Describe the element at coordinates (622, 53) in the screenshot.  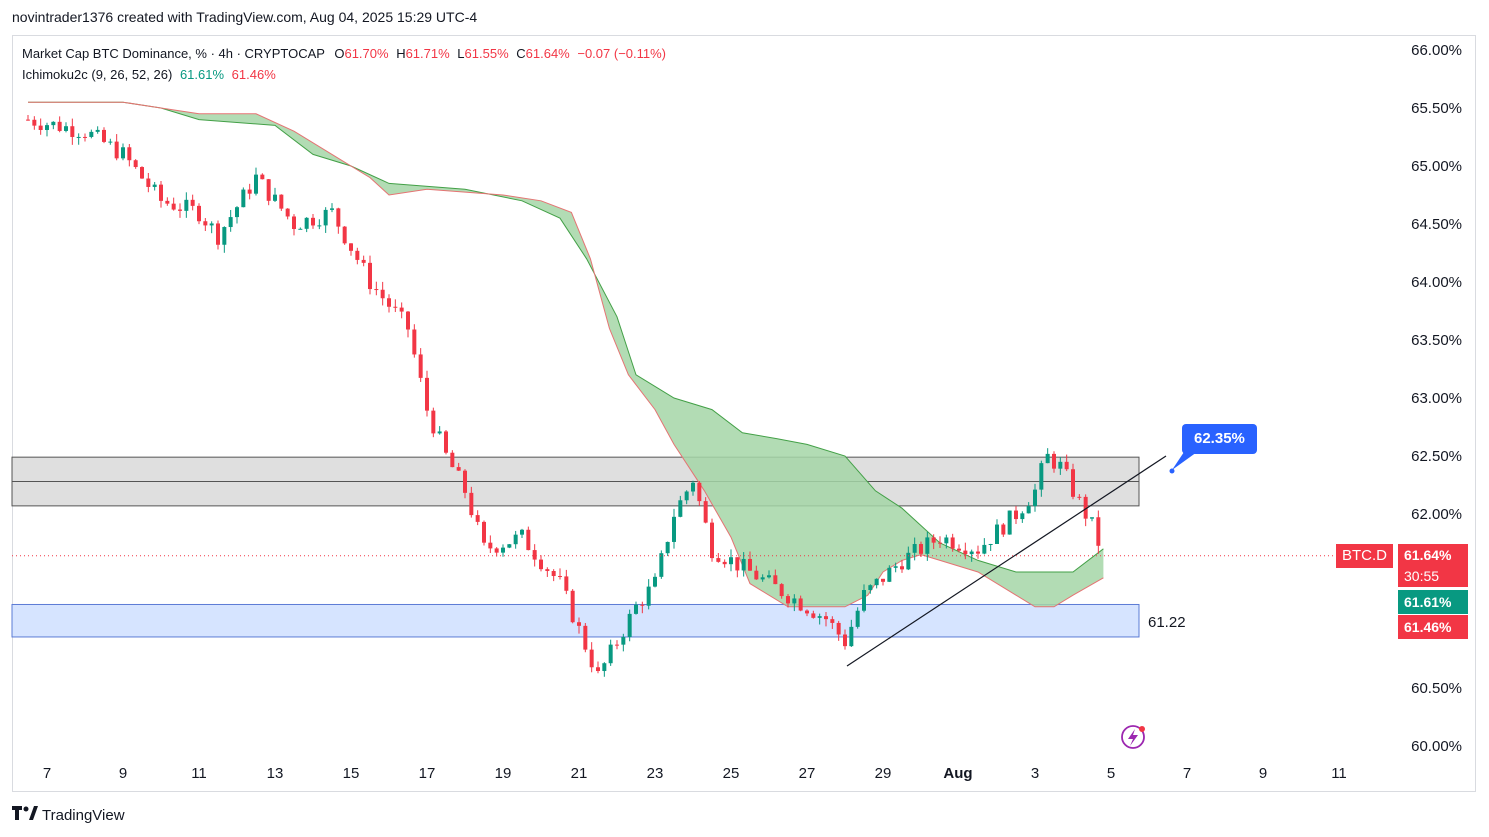
I see `change-value: −0.07 (−0.11%)` at that location.